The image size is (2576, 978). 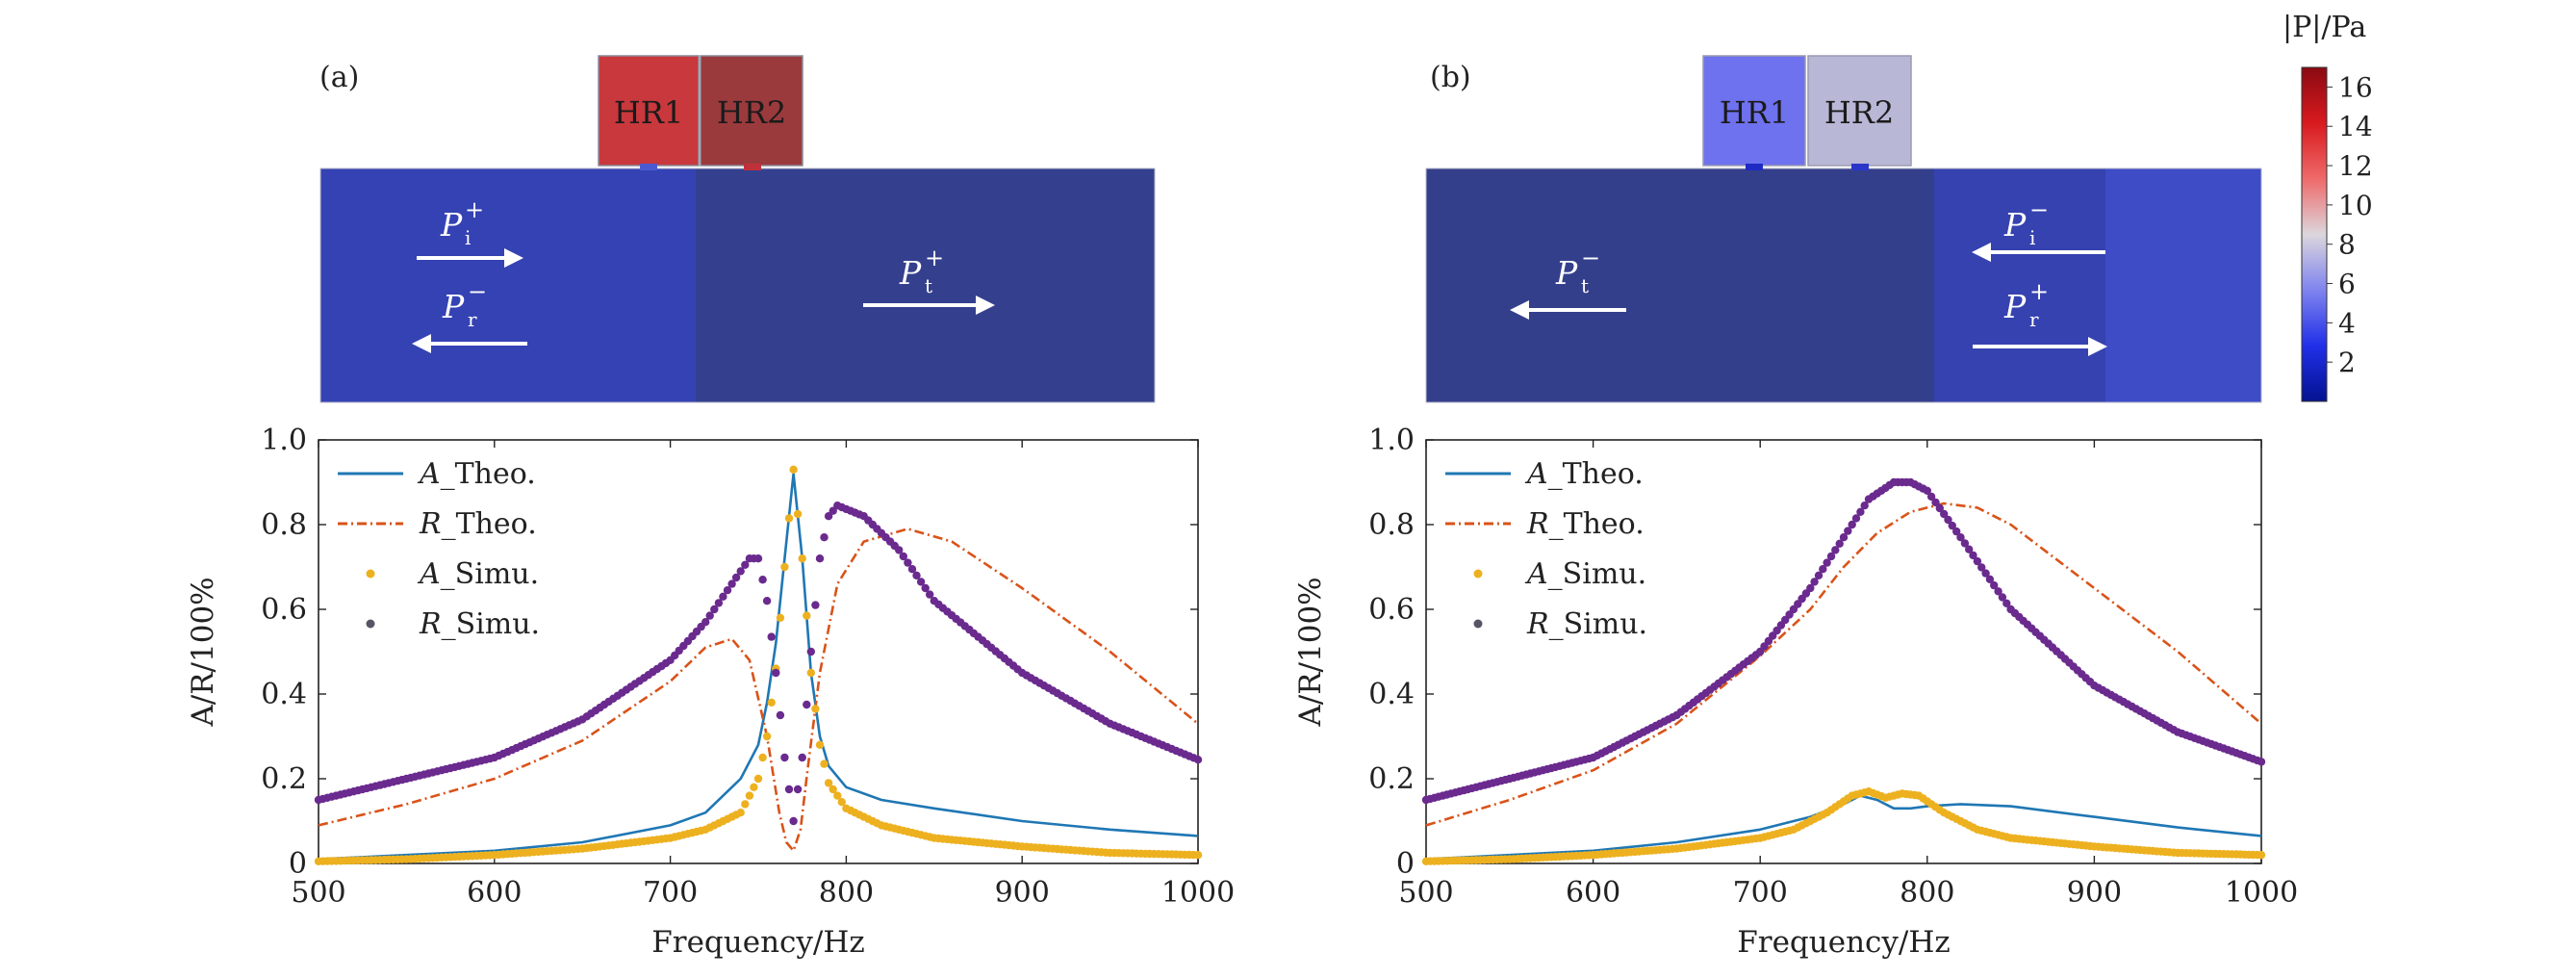 What do you see at coordinates (1585, 285) in the screenshot?
I see `wave-subscript: t` at bounding box center [1585, 285].